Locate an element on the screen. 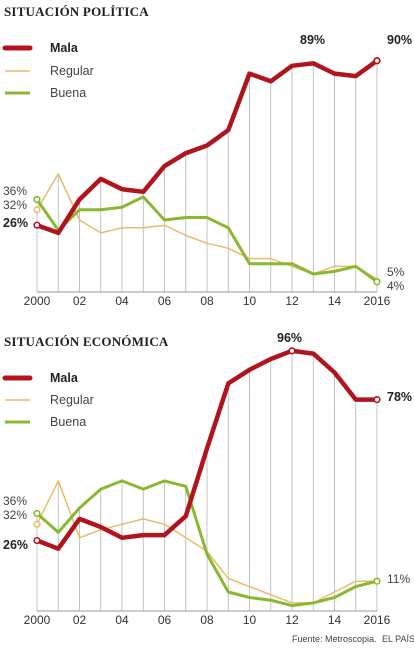 The image size is (414, 648). start-label-buena-2: 36% is located at coordinates (15, 501).